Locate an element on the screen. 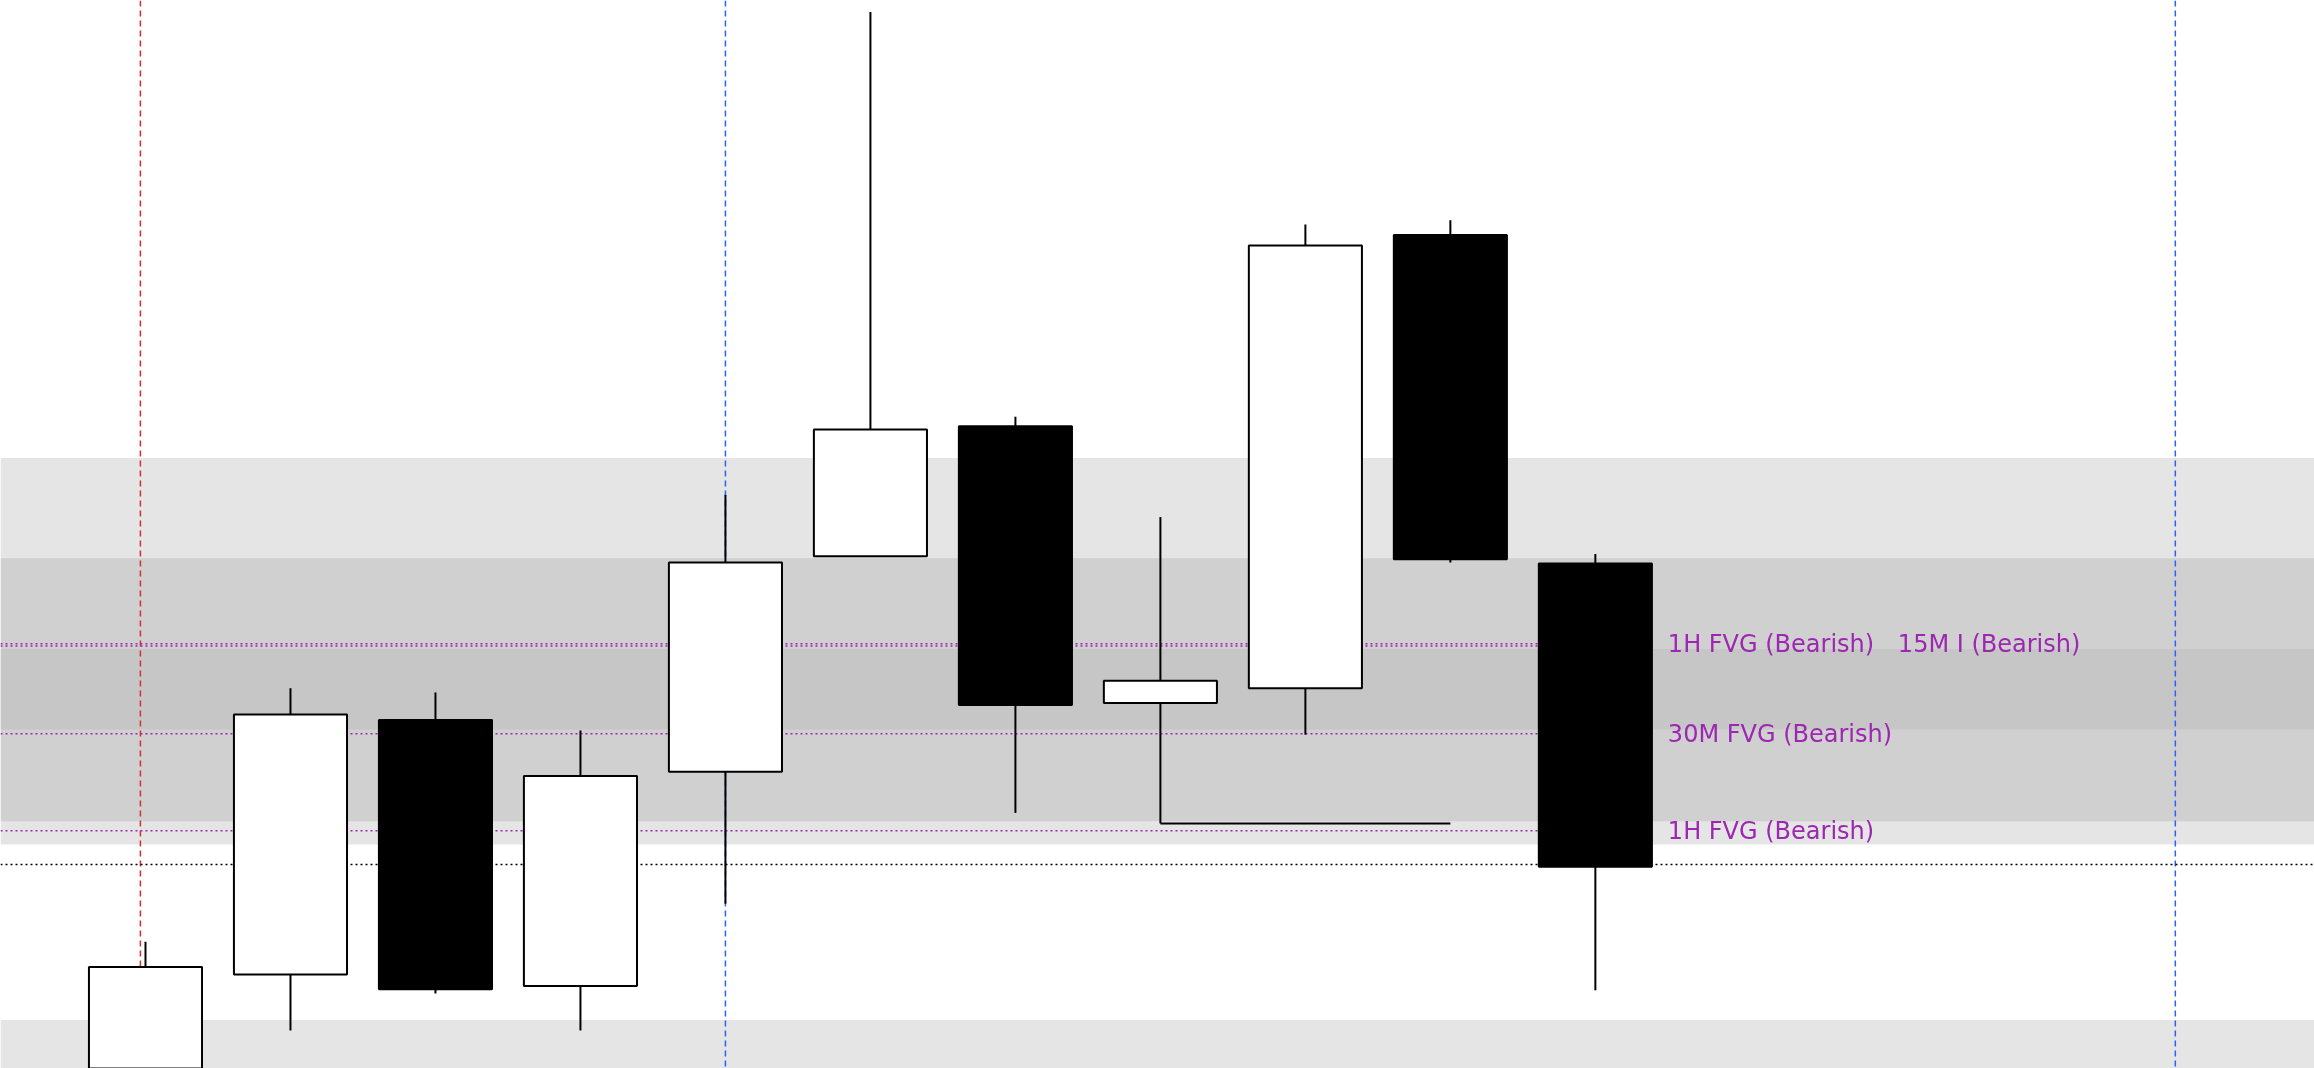 The image size is (2314, 1068). candlestick is located at coordinates (1305, 479).